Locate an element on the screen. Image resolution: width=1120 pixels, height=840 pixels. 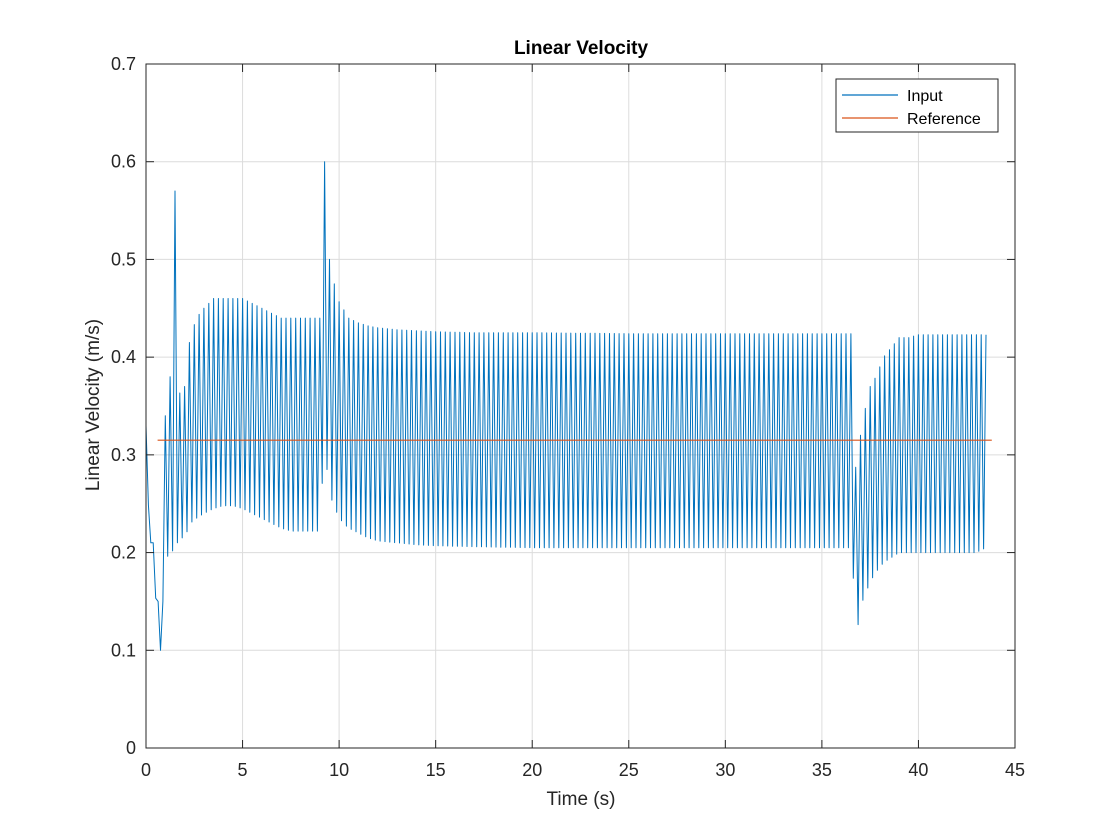
x-tick-label: 25 is located at coordinates (629, 770).